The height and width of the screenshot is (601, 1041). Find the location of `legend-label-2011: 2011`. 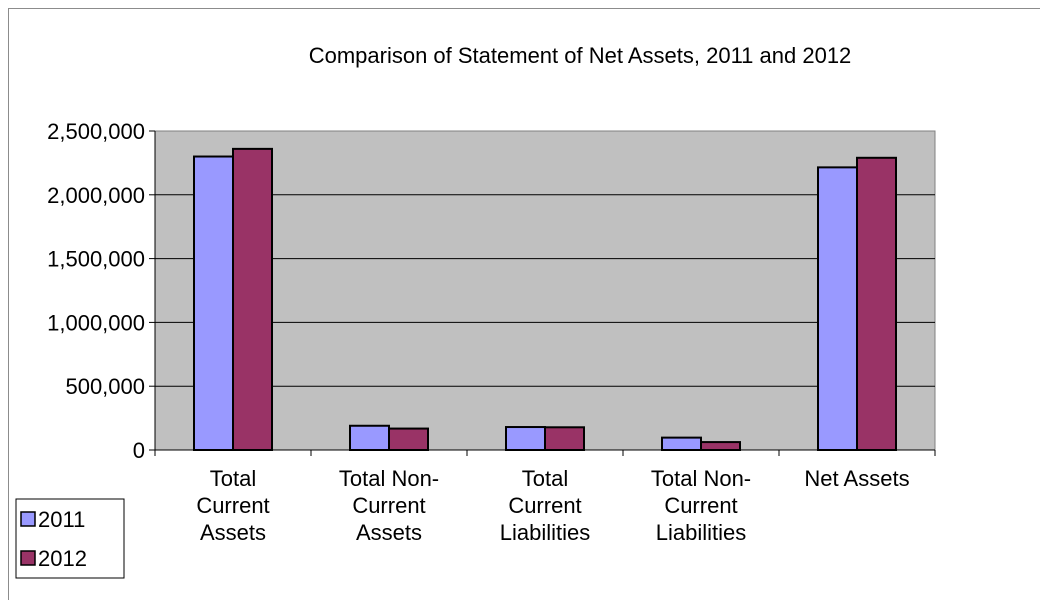

legend-label-2011: 2011 is located at coordinates (61, 519).